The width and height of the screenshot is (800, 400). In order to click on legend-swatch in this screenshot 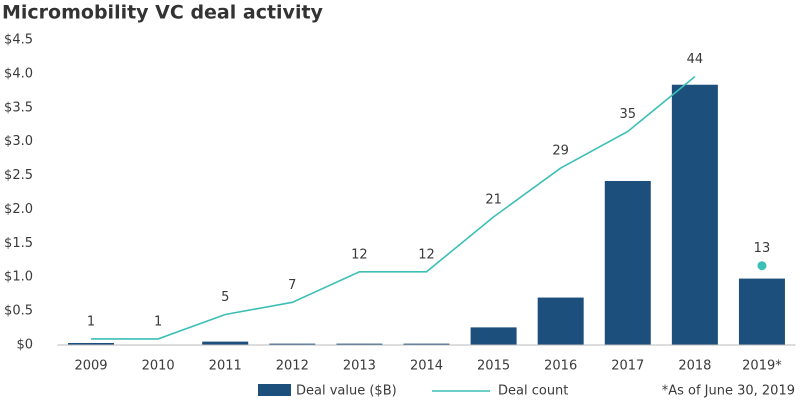, I will do `click(274, 390)`.